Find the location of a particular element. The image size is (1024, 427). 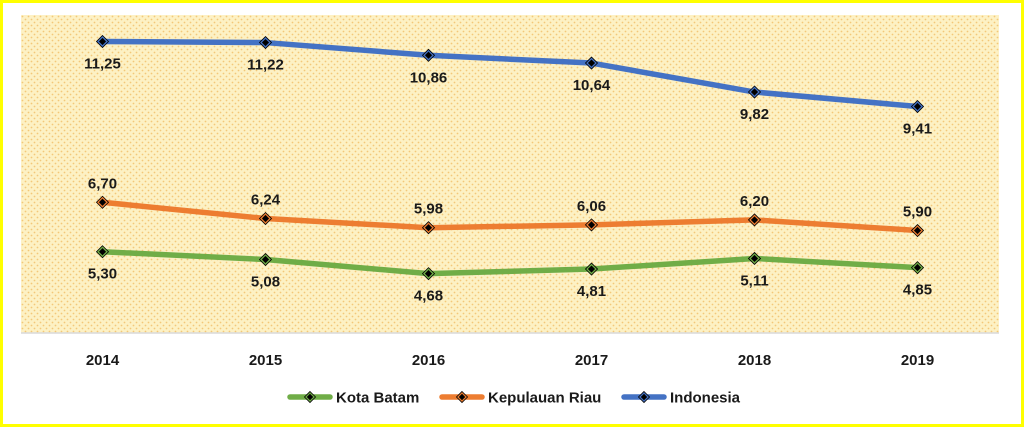

marker-core-kepulauan-riau-2017 is located at coordinates (591, 225).